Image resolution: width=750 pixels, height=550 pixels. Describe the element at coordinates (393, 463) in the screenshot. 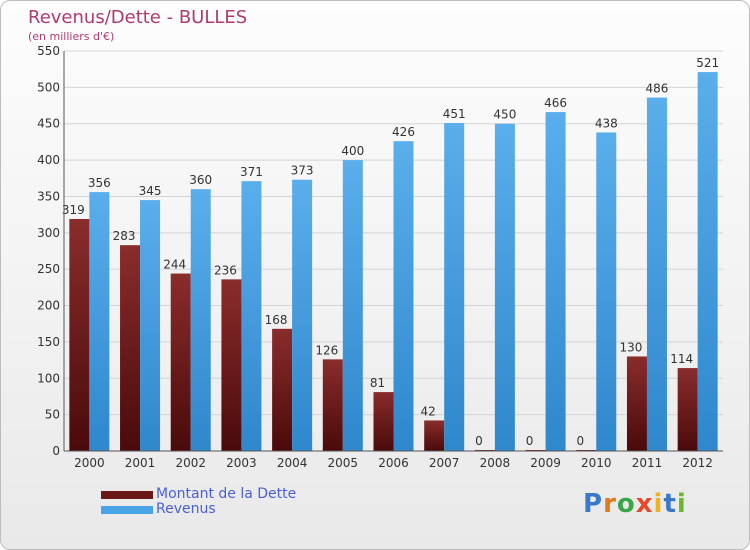

I see `x-tick-label: 2006` at that location.